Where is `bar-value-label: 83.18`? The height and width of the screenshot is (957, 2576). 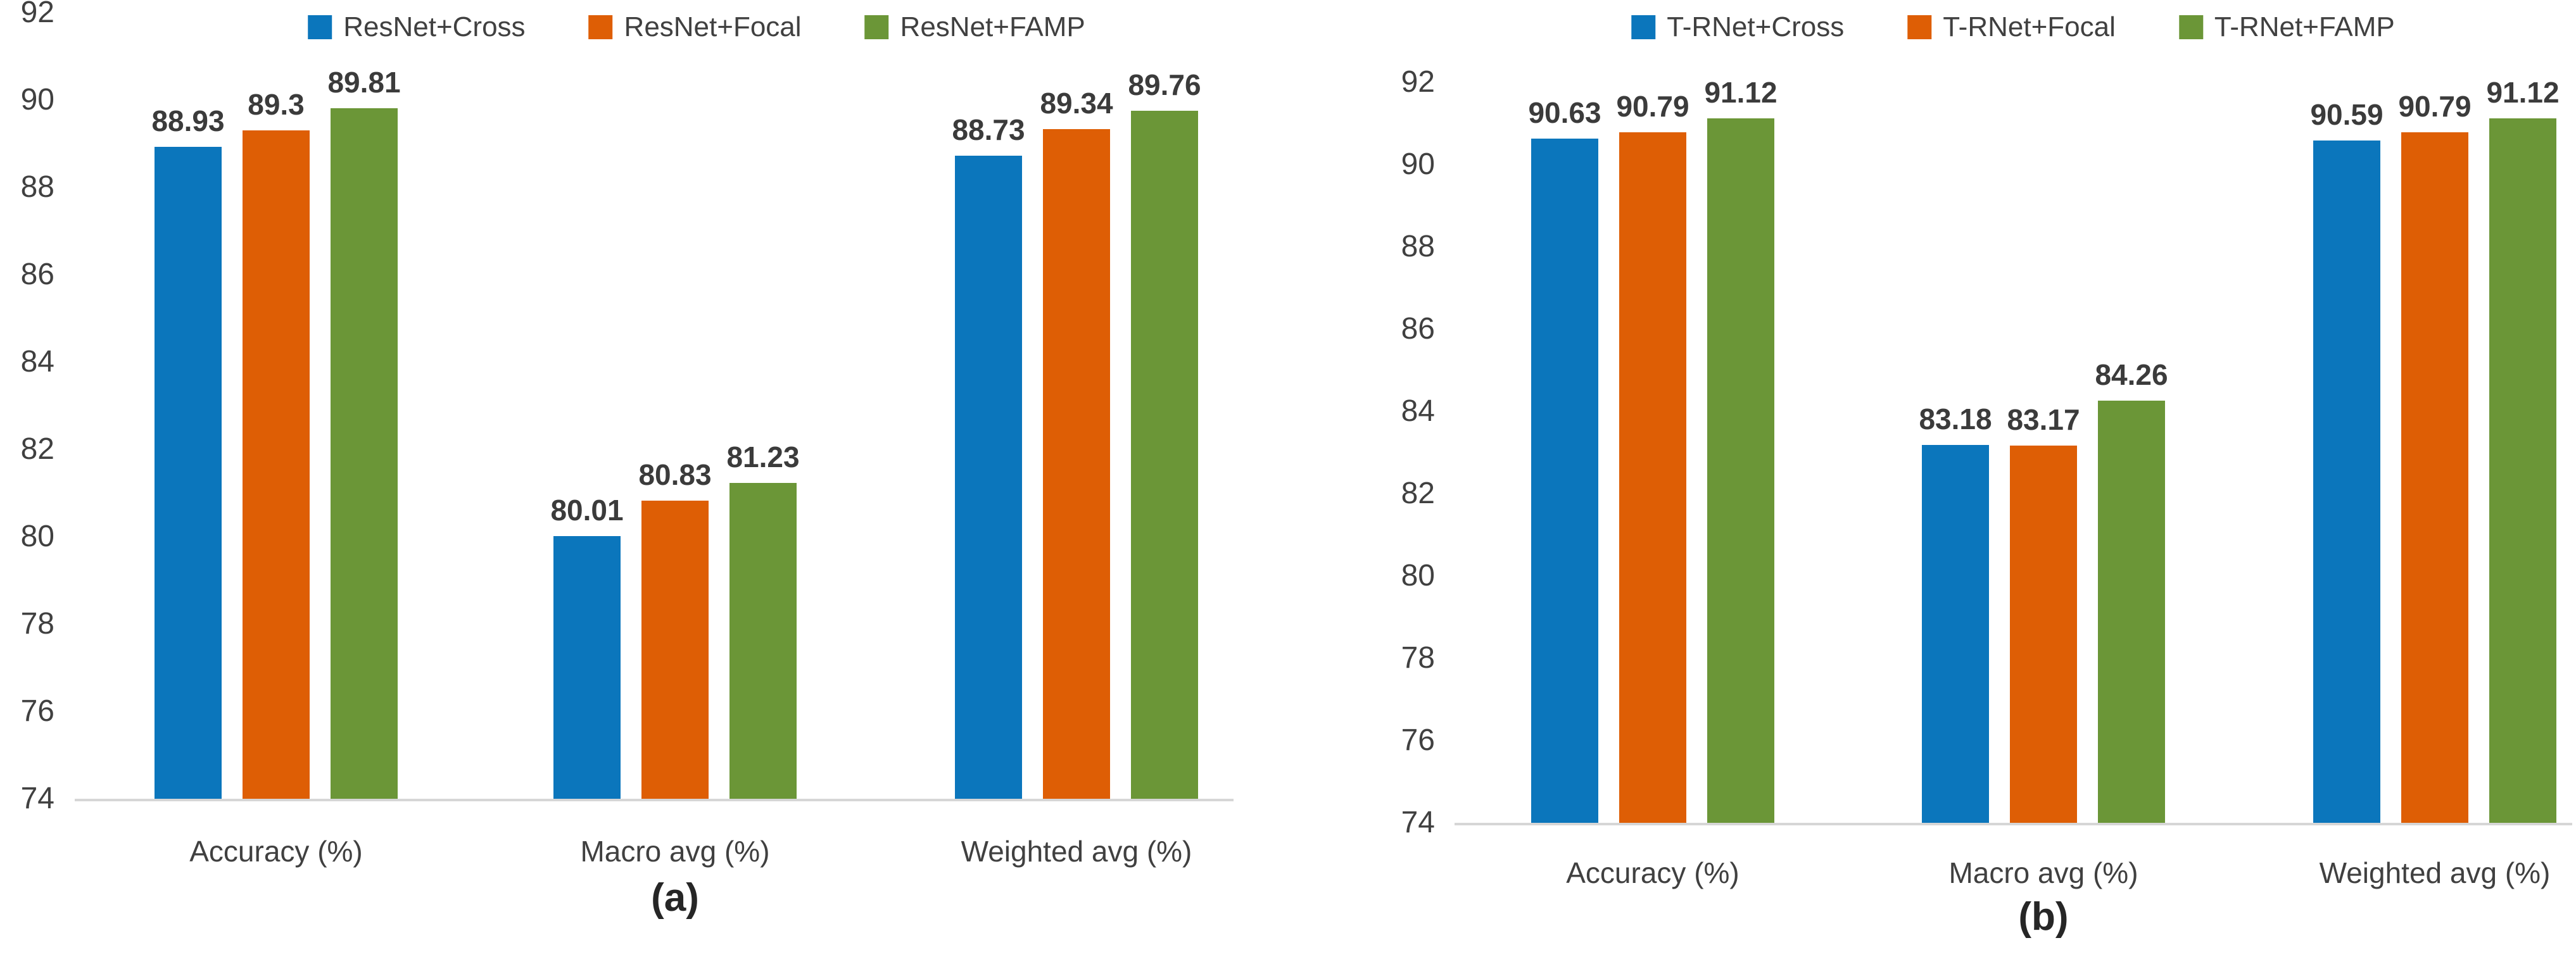
bar-value-label: 83.18 is located at coordinates (1955, 419).